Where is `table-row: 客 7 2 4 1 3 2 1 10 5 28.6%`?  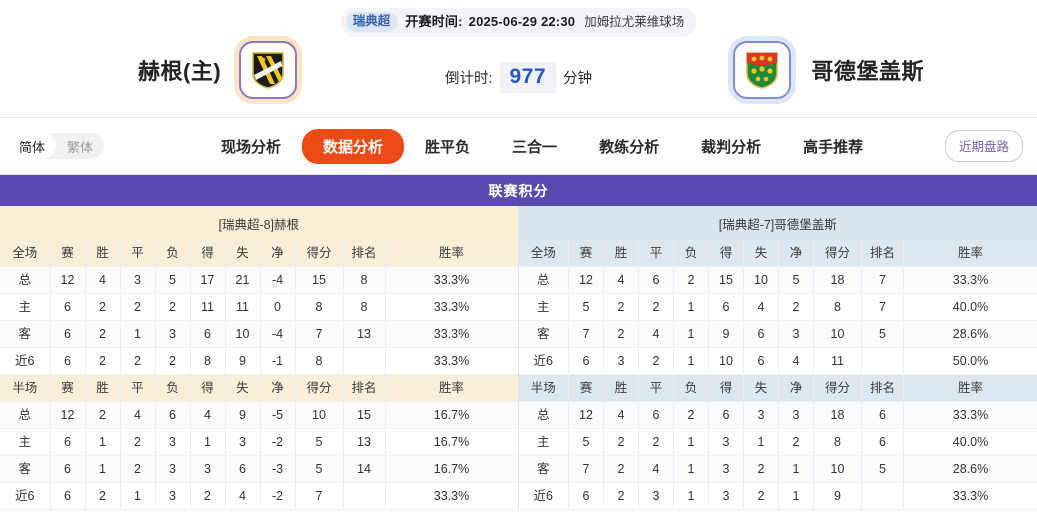 table-row: 客 7 2 4 1 3 2 1 10 5 28.6% is located at coordinates (777, 469).